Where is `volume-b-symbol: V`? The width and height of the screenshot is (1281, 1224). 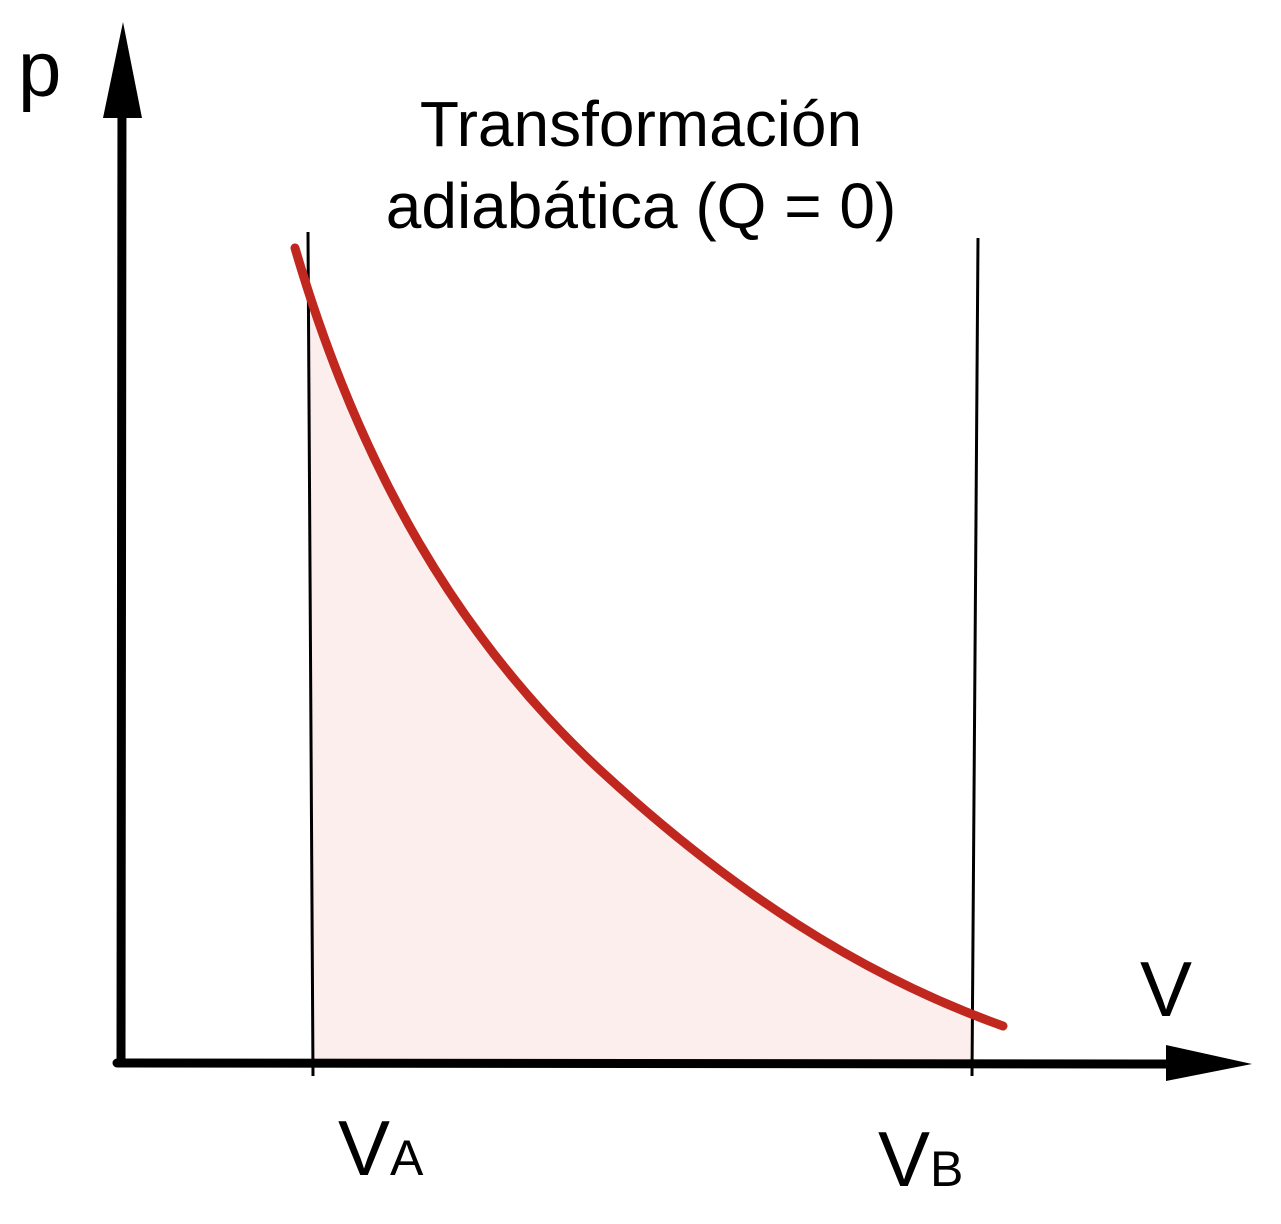 volume-b-symbol: V is located at coordinates (904, 1159).